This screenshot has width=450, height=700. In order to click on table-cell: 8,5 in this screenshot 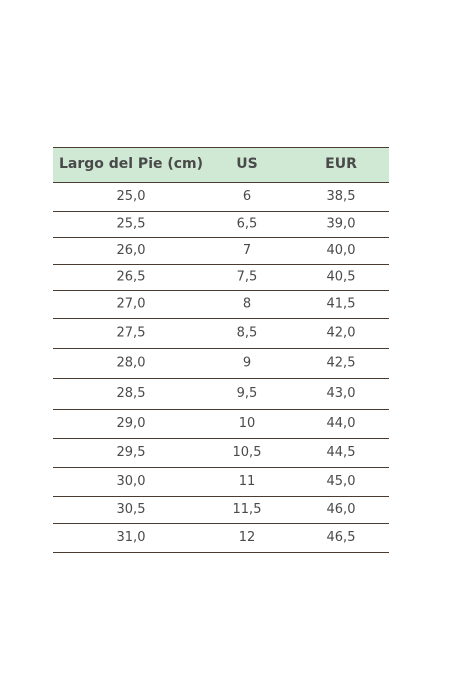, I will do `click(247, 333)`.